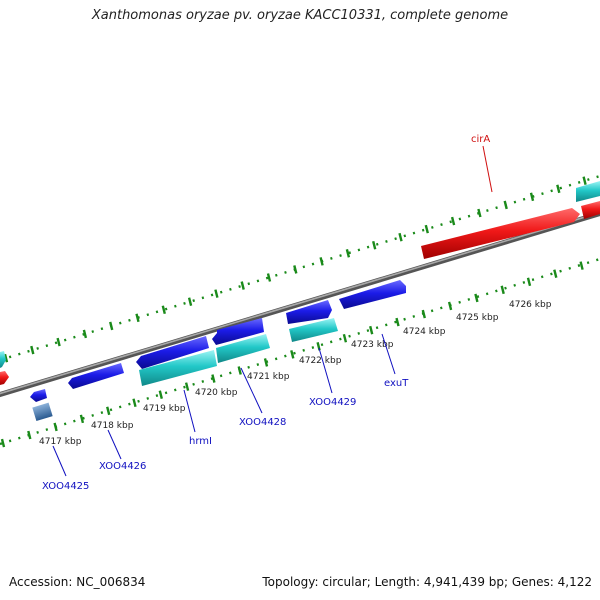  I want to click on leader-exuT, so click(388, 354).